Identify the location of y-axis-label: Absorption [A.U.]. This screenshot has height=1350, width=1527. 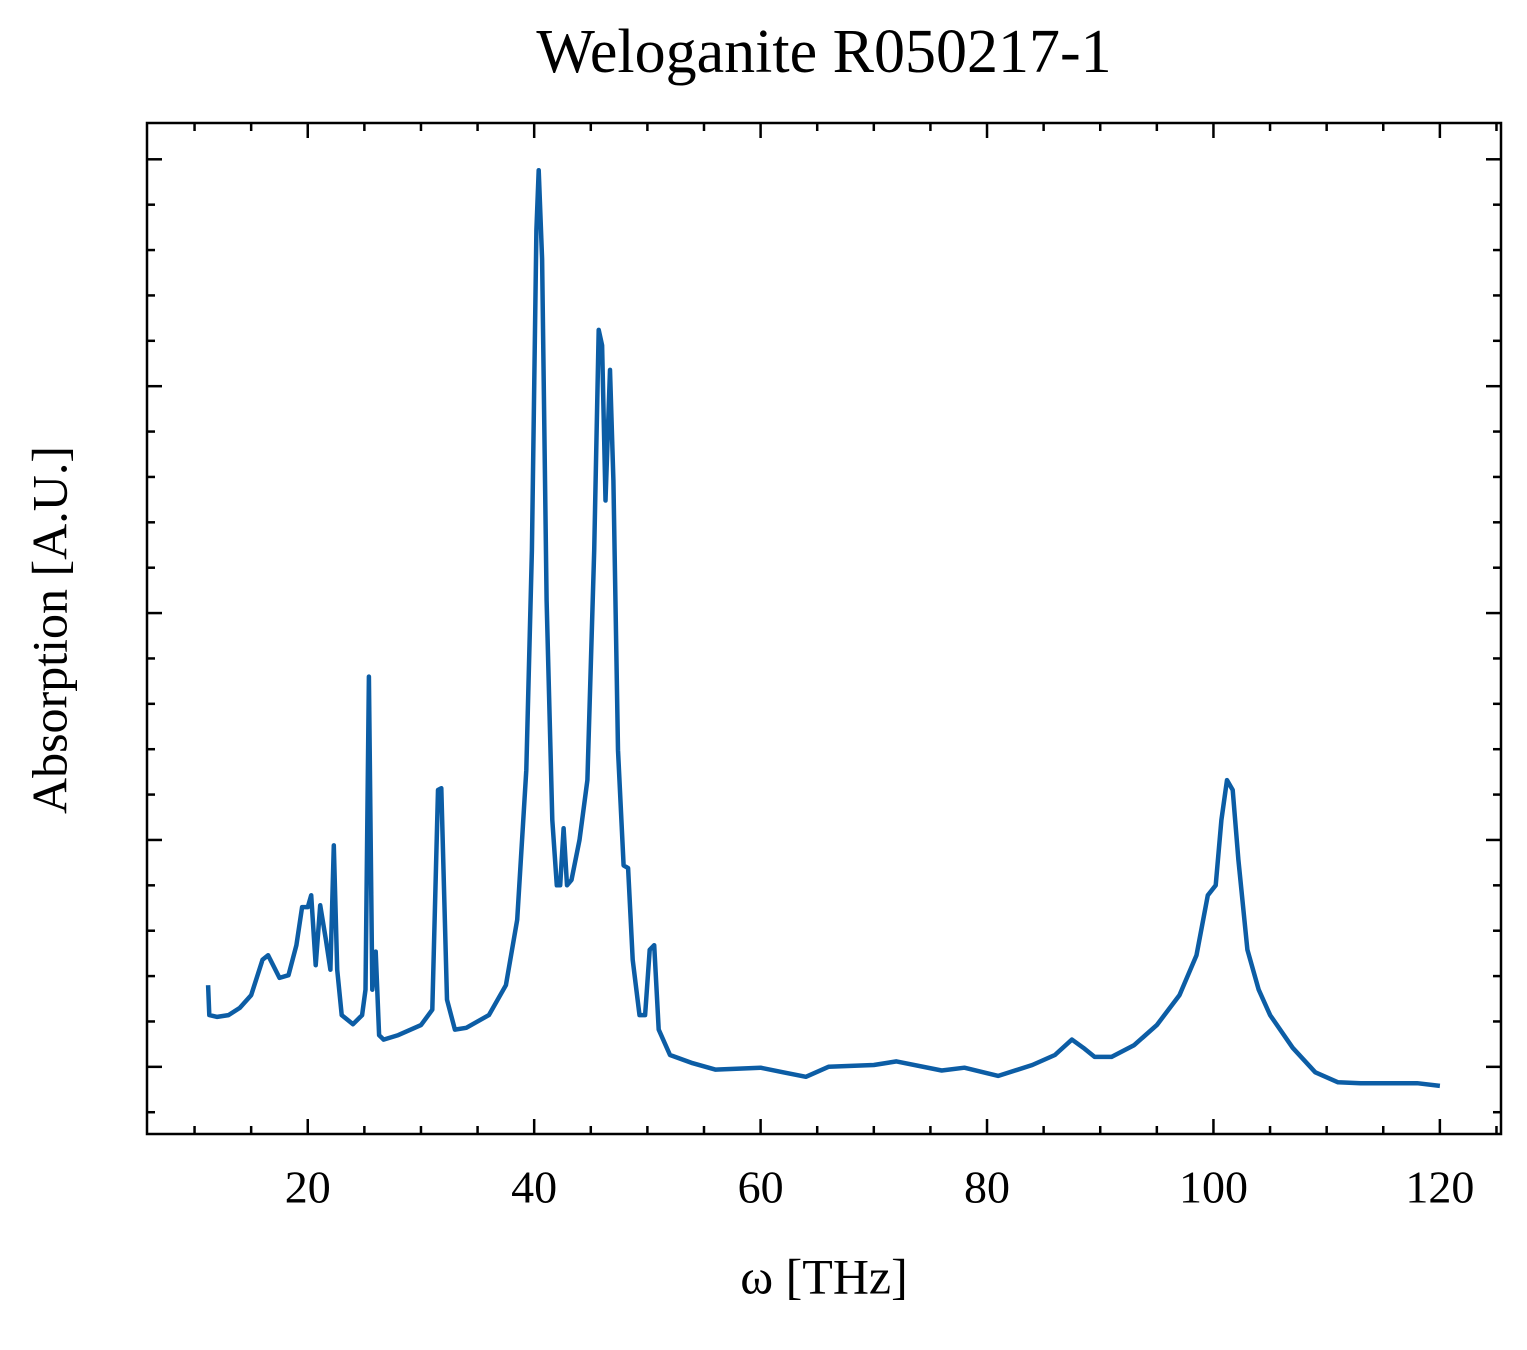
(49, 630).